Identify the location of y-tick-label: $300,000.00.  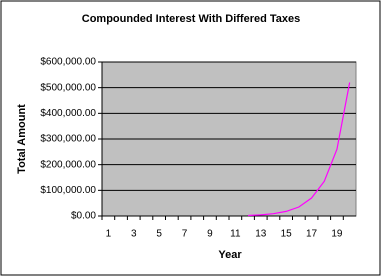
(68, 139).